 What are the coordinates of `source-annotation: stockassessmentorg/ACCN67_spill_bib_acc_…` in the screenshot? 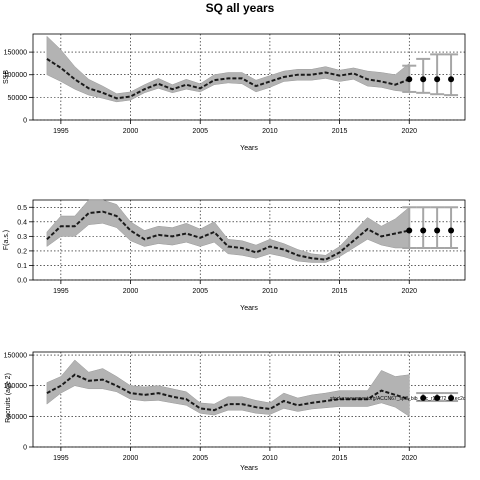 It's located at (398, 399).